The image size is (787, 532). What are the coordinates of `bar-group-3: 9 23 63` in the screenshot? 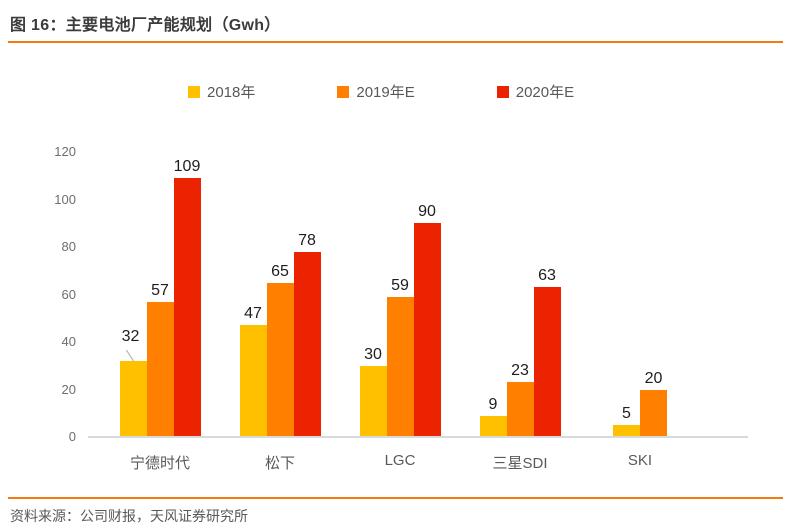 It's located at (520, 294).